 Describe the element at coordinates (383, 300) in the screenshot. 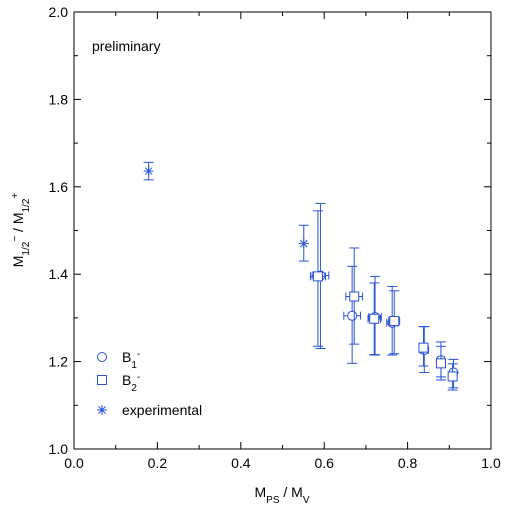

I see `series-b2` at that location.